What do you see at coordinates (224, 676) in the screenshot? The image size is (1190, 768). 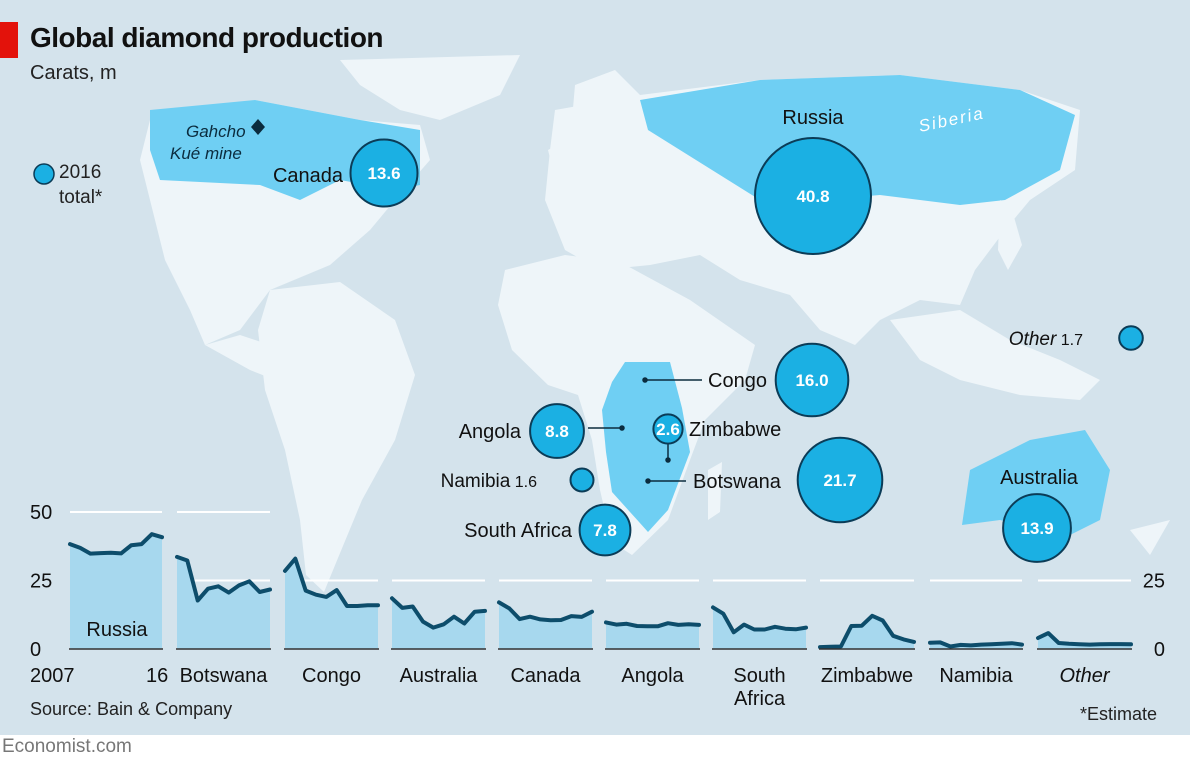 I see `panel-label-botswana: Botswana` at bounding box center [224, 676].